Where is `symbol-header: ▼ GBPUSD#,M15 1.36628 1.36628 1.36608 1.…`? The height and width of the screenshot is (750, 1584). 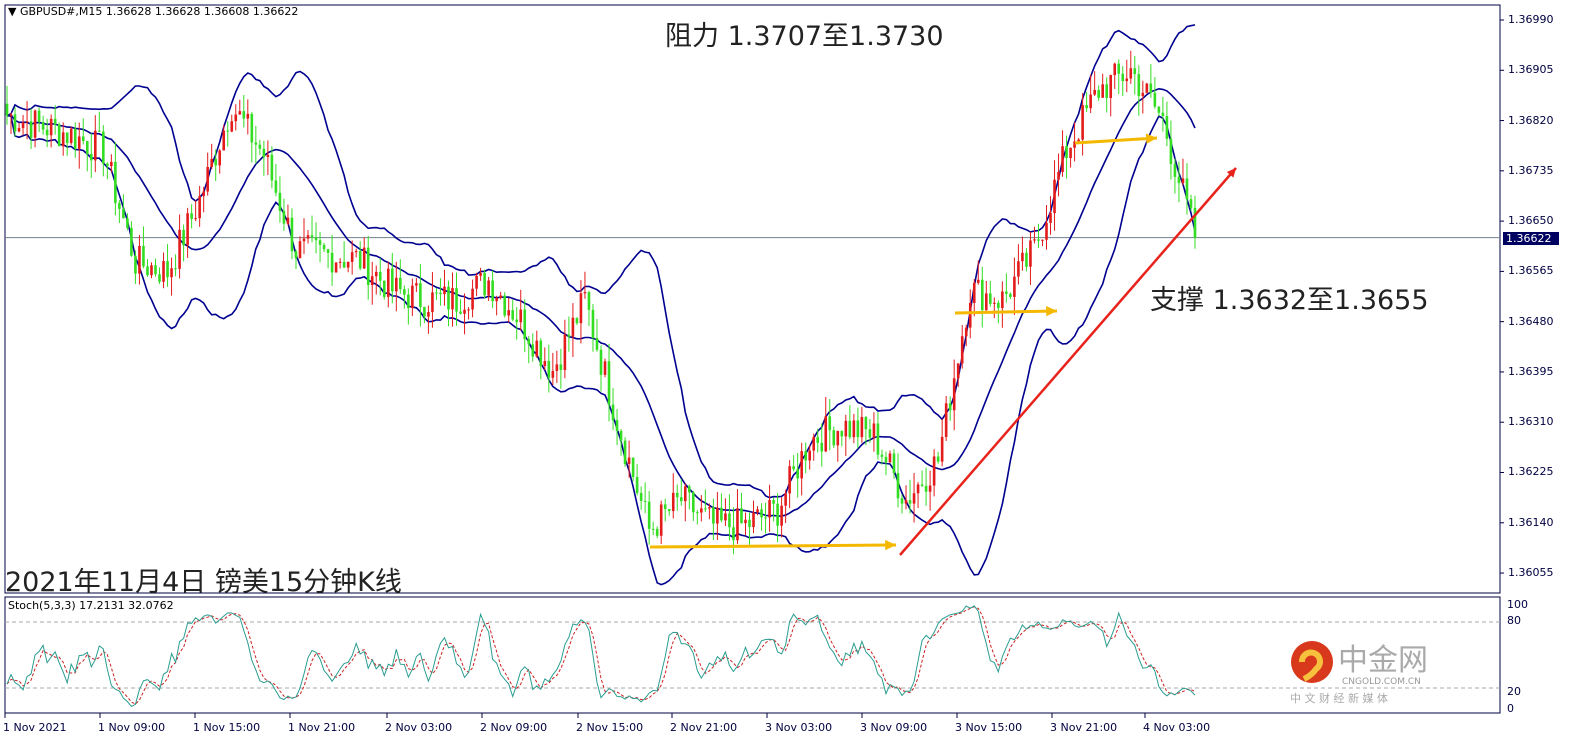 symbol-header: ▼ GBPUSD#,M15 1.36628 1.36628 1.36608 1.… is located at coordinates (153, 11).